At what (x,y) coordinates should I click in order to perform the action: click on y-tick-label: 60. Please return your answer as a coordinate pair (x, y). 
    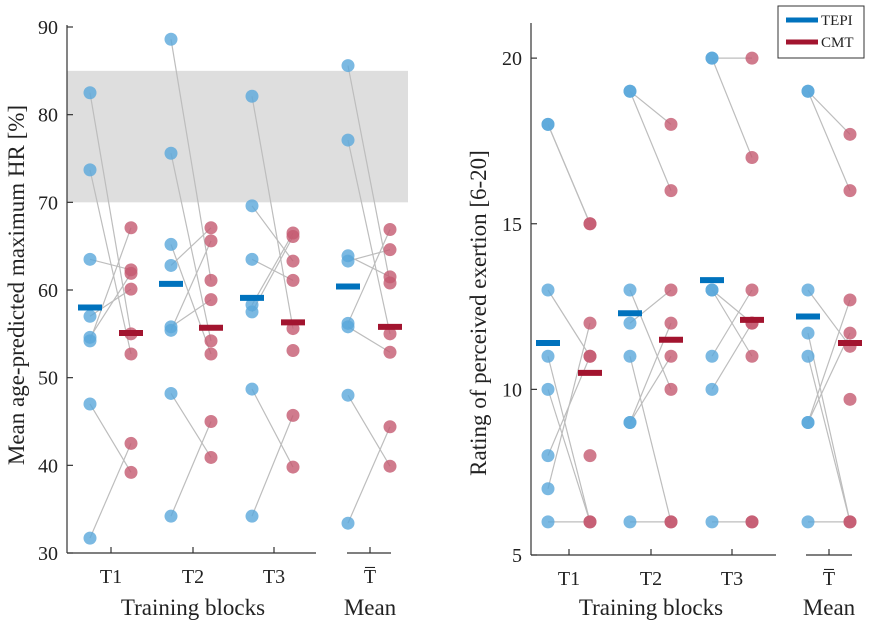
    Looking at the image, I should click on (48, 291).